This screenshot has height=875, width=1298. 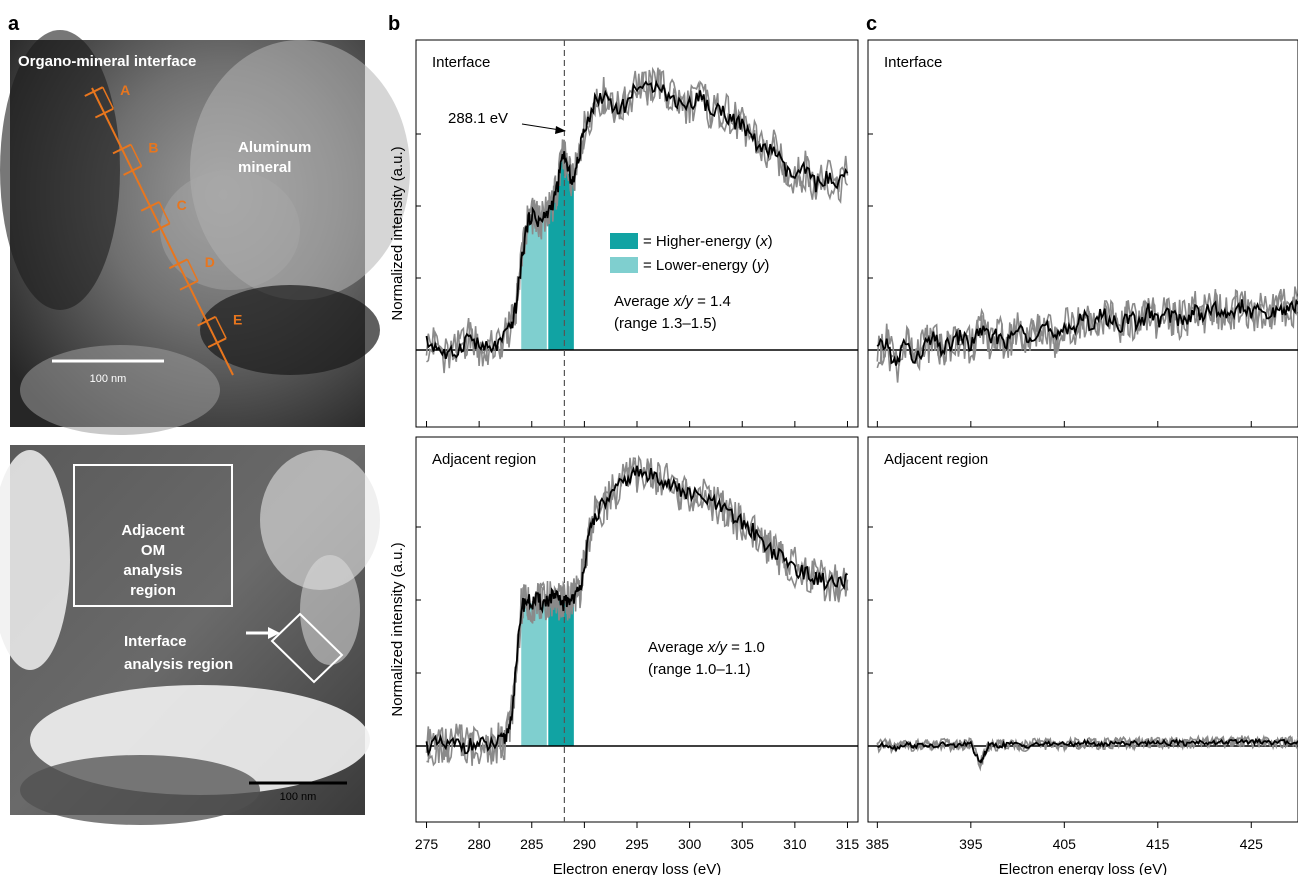 I want to click on x-tick-label: 280, so click(x=479, y=844).